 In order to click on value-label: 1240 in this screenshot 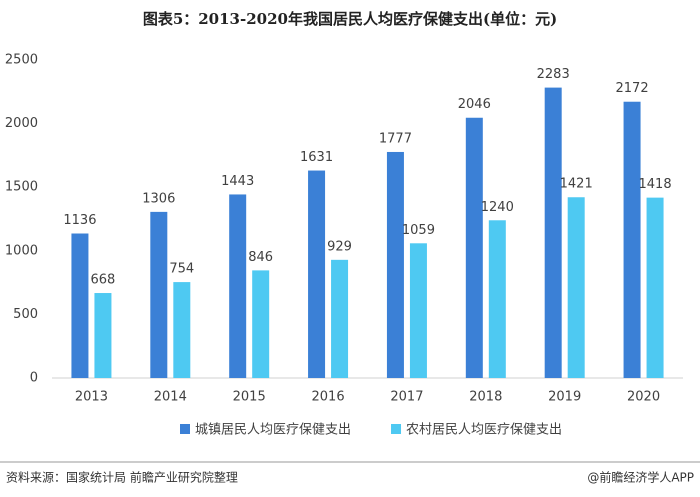, I will do `click(497, 207)`.